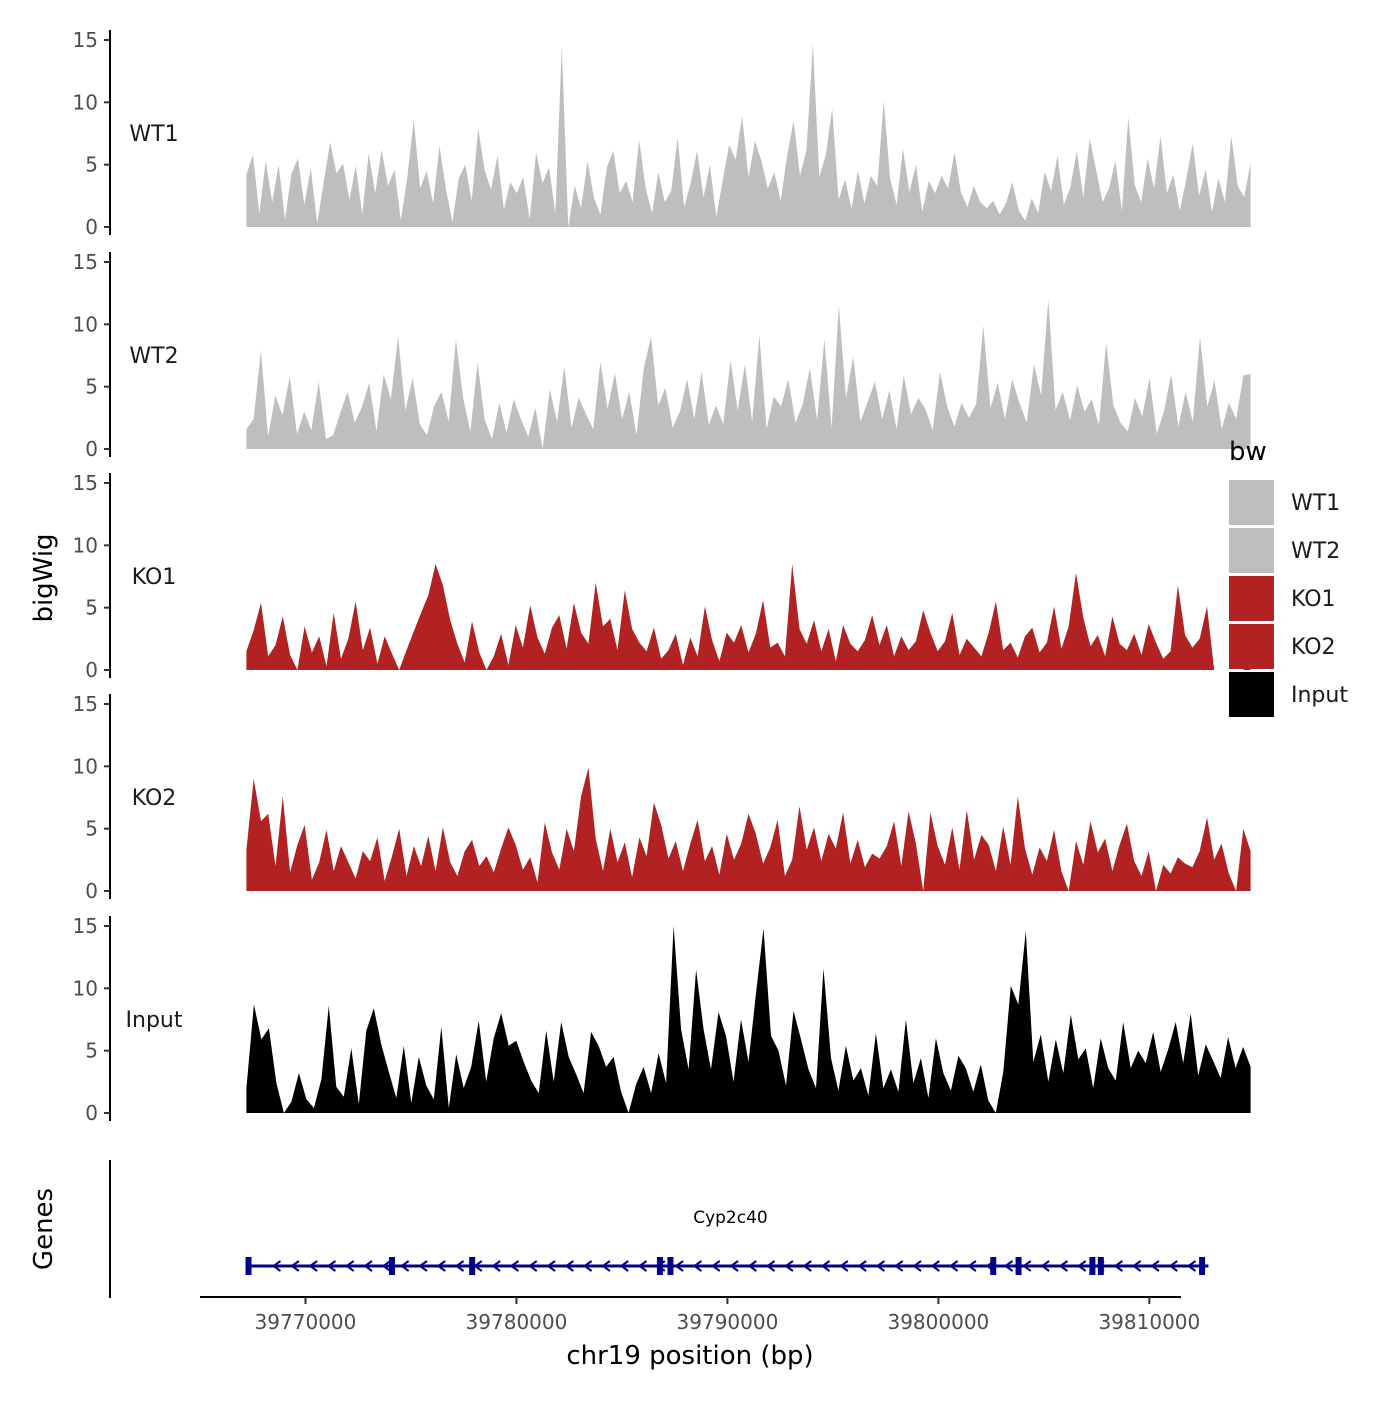 The width and height of the screenshot is (1400, 1404). Describe the element at coordinates (1282, 646) in the screenshot. I see `legend-item-ko2: KO2` at that location.